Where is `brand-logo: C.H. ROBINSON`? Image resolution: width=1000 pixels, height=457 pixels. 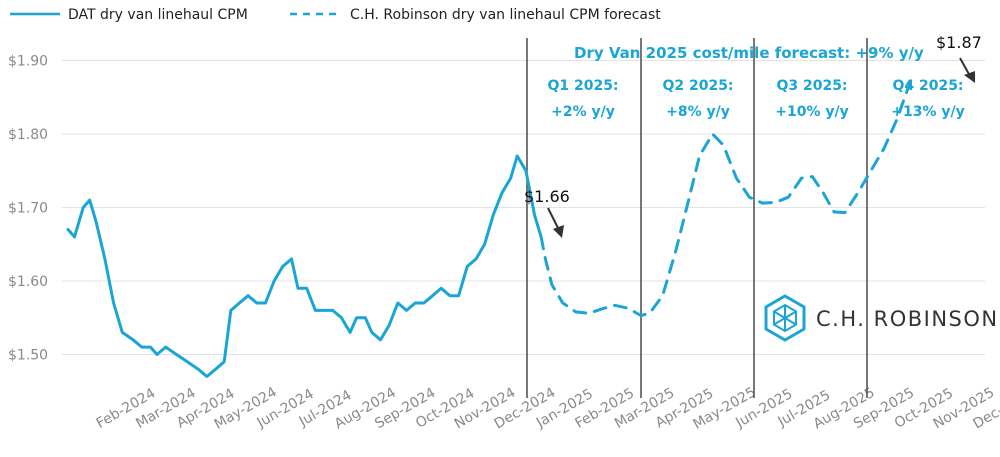
brand-logo: C.H. ROBINSON is located at coordinates (881, 318).